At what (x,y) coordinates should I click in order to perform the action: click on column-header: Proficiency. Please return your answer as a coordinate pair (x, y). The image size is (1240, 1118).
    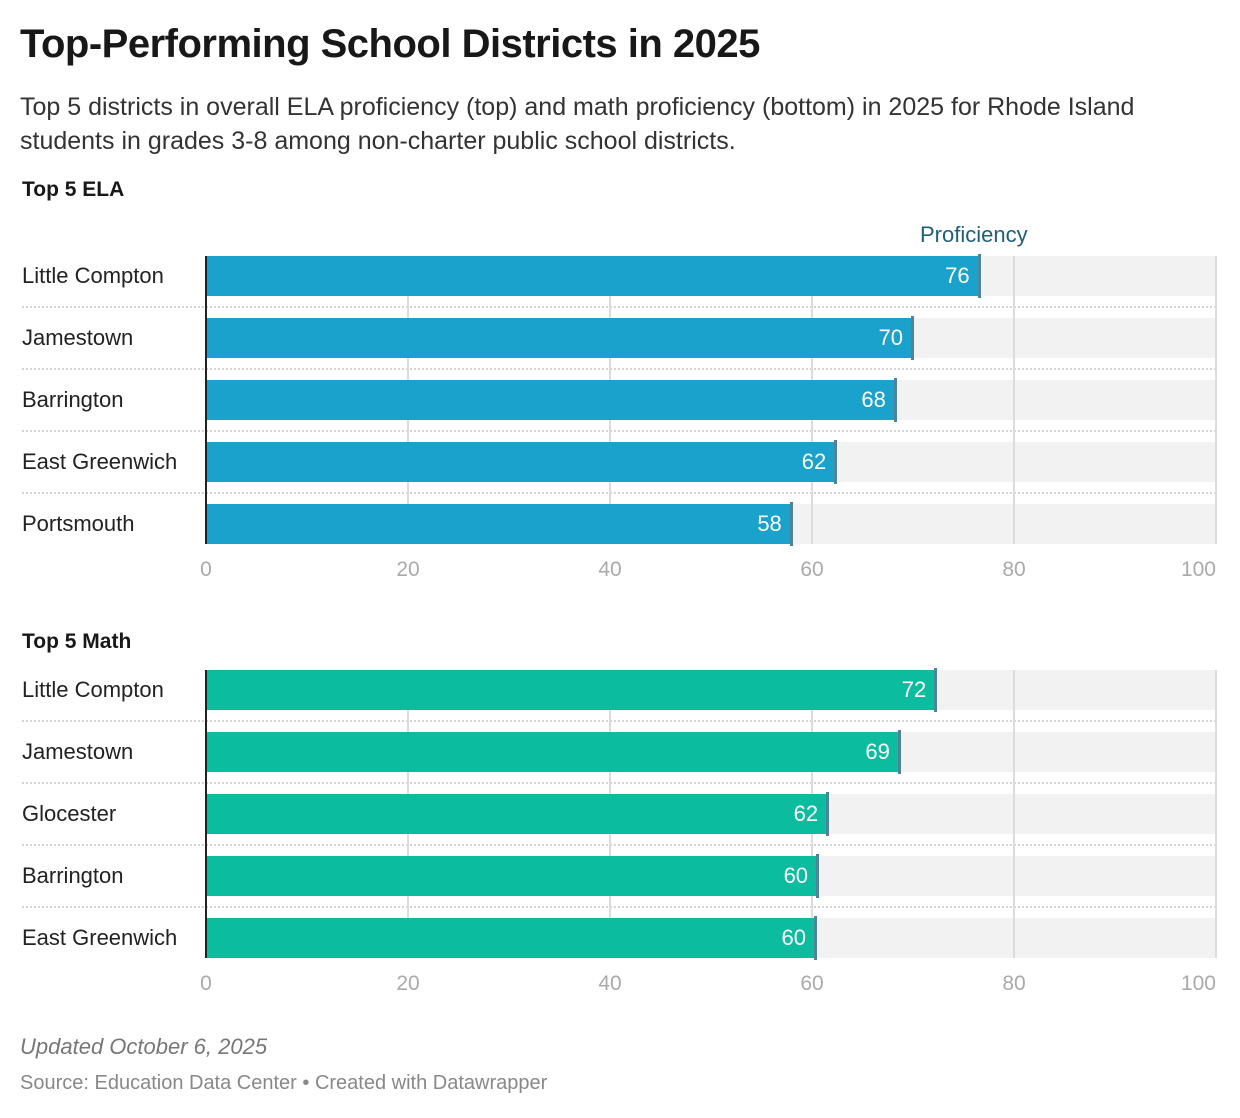
    Looking at the image, I should click on (974, 234).